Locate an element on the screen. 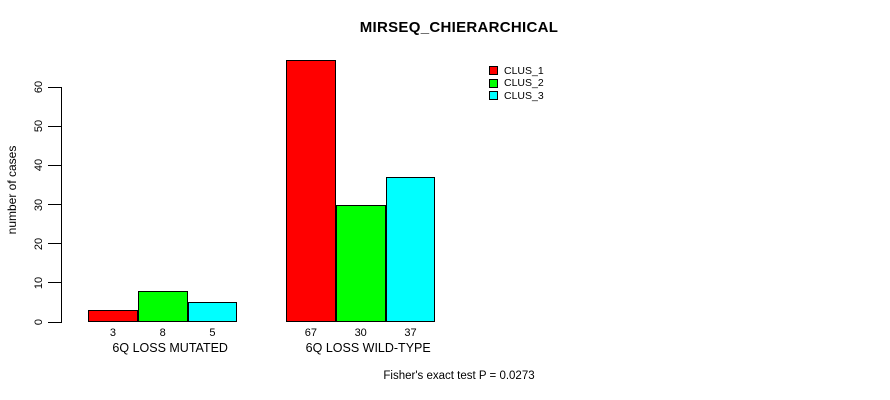  fisher-test-annotation: Fisher's exact test P = 0.0273 is located at coordinates (459, 376).